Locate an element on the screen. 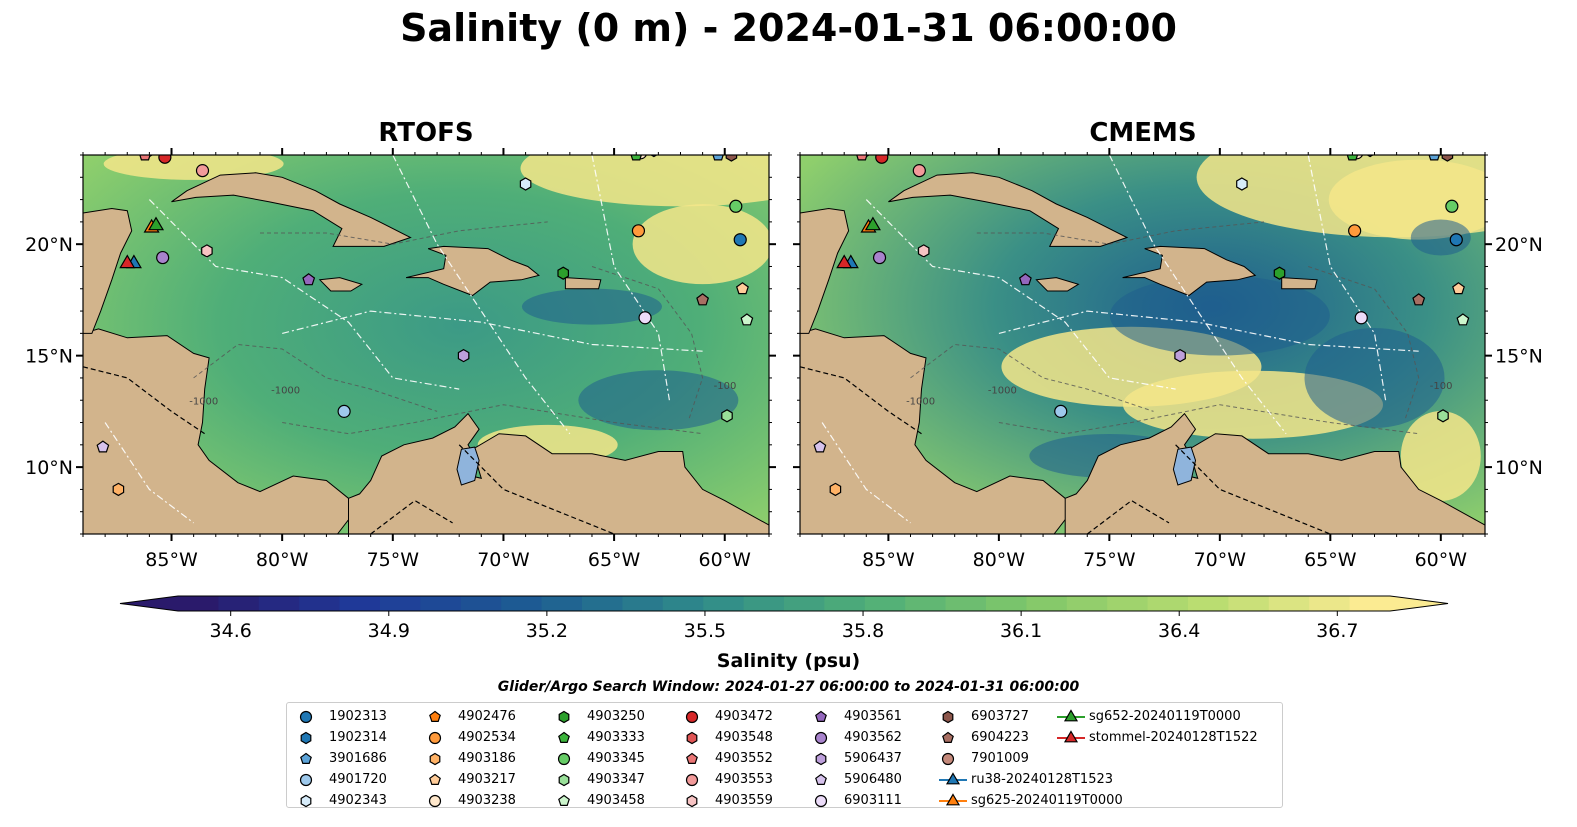 The height and width of the screenshot is (827, 1577). legend-label: 6904223 is located at coordinates (1000, 737).